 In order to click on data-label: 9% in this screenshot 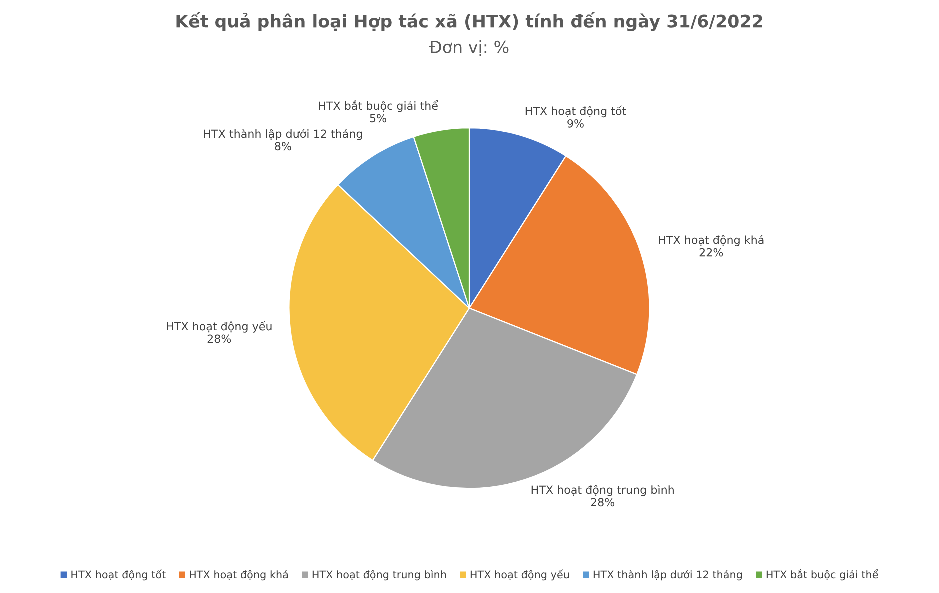, I will do `click(576, 123)`.